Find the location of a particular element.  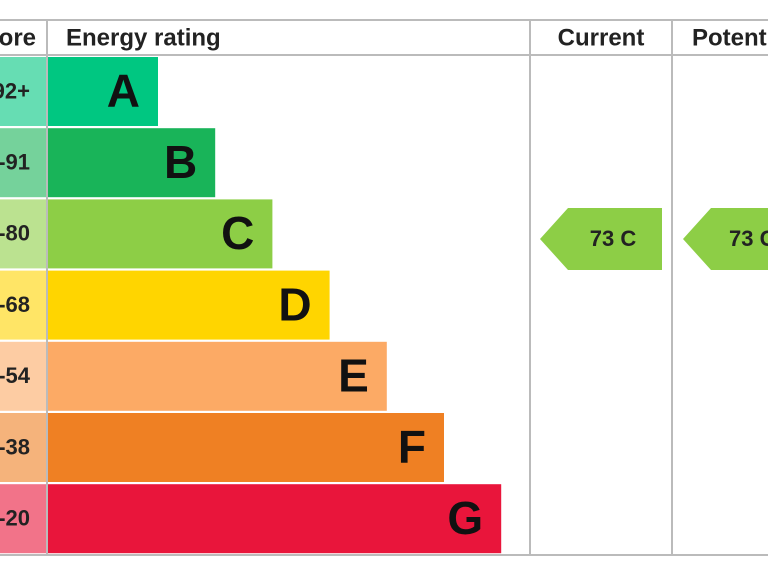

rating-header: Energy rating is located at coordinates (143, 37).